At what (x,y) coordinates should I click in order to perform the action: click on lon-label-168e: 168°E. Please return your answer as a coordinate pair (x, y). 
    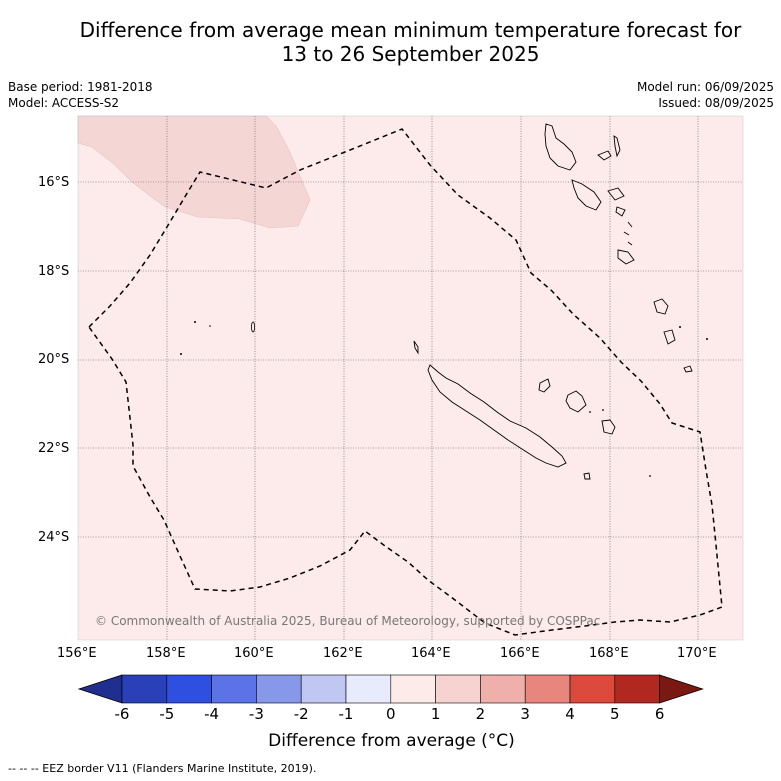
    Looking at the image, I should click on (609, 653).